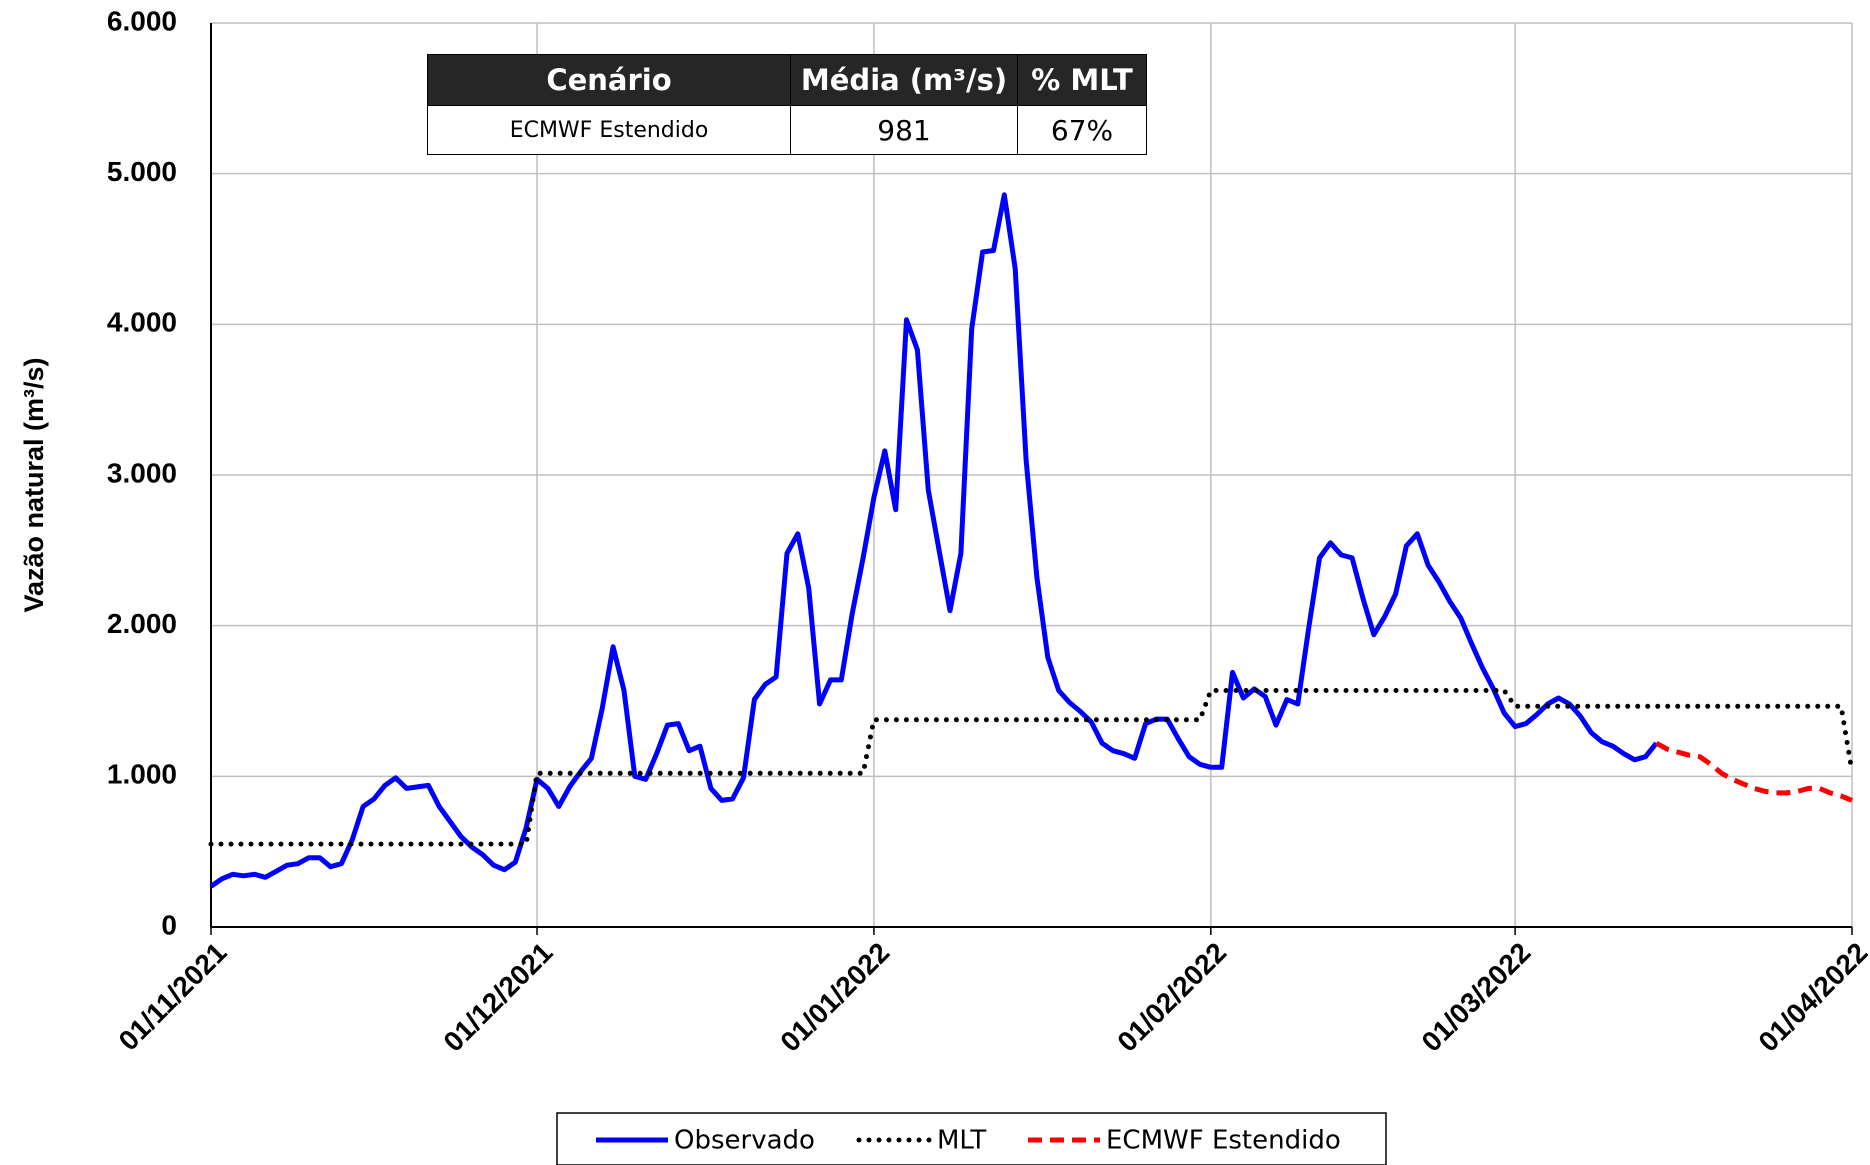  What do you see at coordinates (609, 80) in the screenshot?
I see `header-cell: Cenário` at bounding box center [609, 80].